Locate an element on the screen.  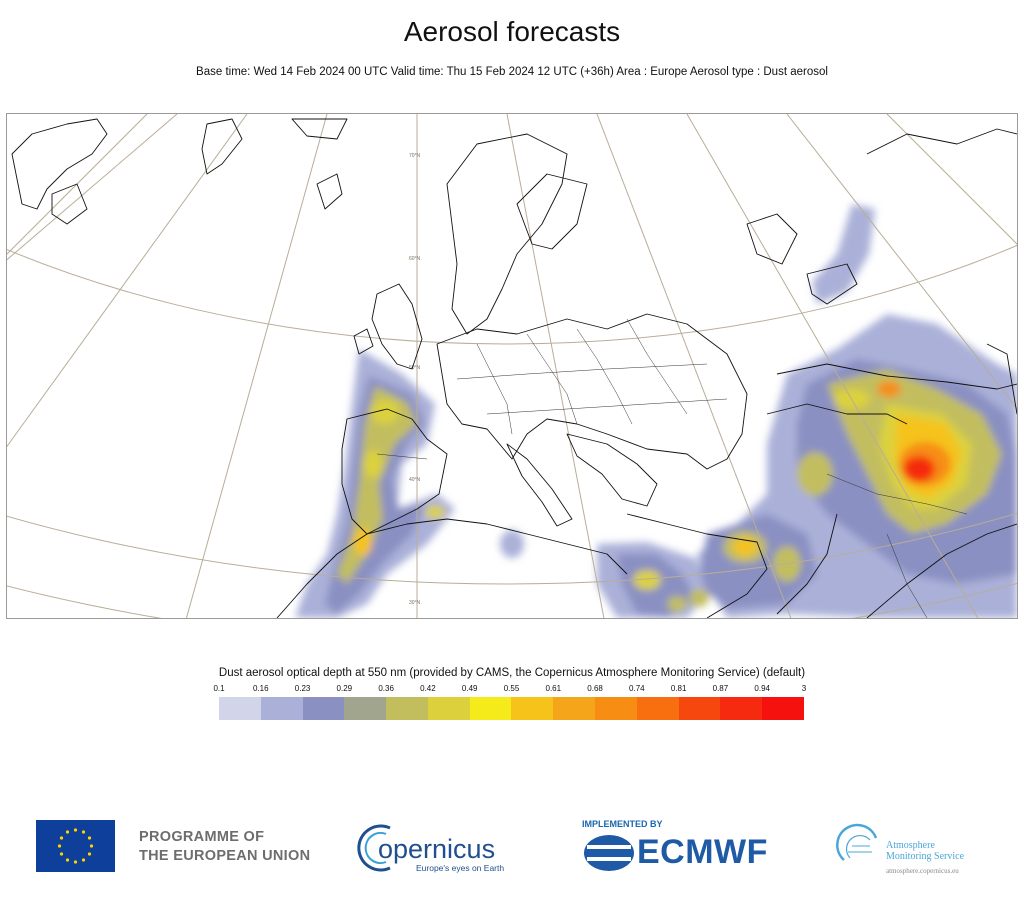
copernicus-name: opernicus is located at coordinates (437, 849).